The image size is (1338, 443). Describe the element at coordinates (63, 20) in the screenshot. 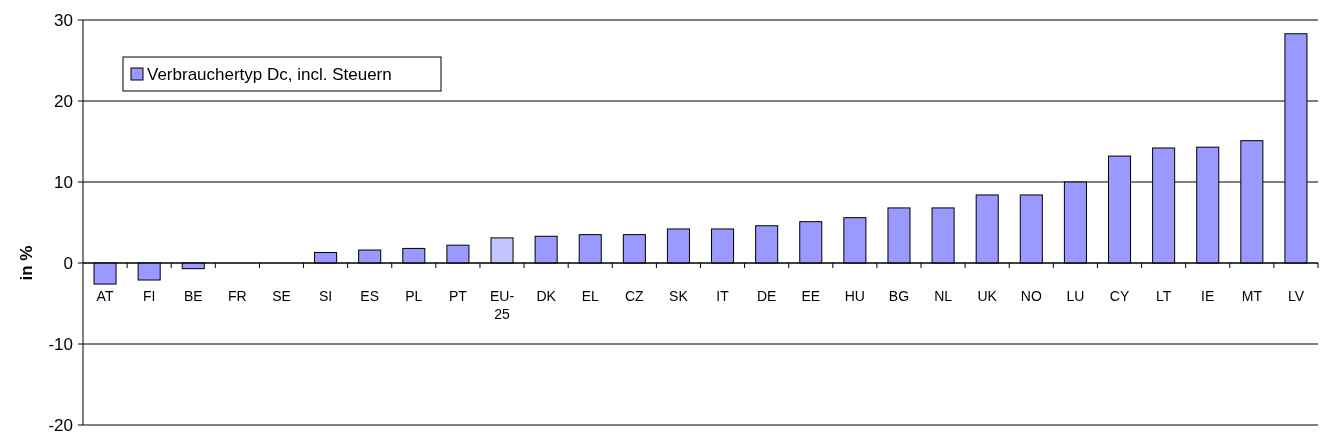

I see `y-tick-label: 30` at that location.